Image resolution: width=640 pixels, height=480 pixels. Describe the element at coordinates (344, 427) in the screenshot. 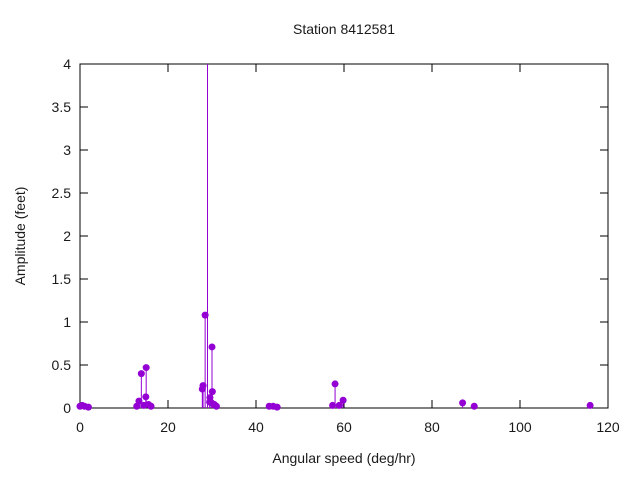

I see `x-tick-label: 60` at that location.